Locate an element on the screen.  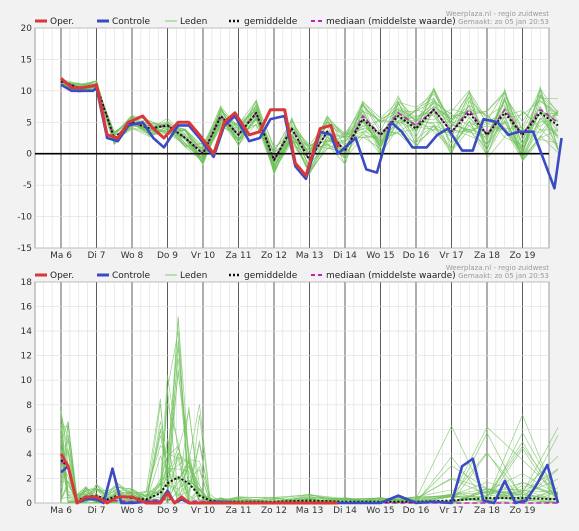
y-tick-label: 20 is located at coordinates (27, 29).